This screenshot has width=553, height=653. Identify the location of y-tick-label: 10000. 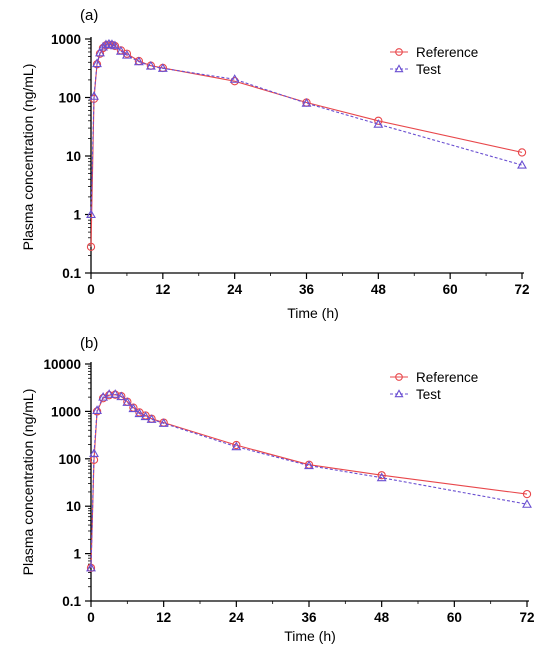
(62, 364).